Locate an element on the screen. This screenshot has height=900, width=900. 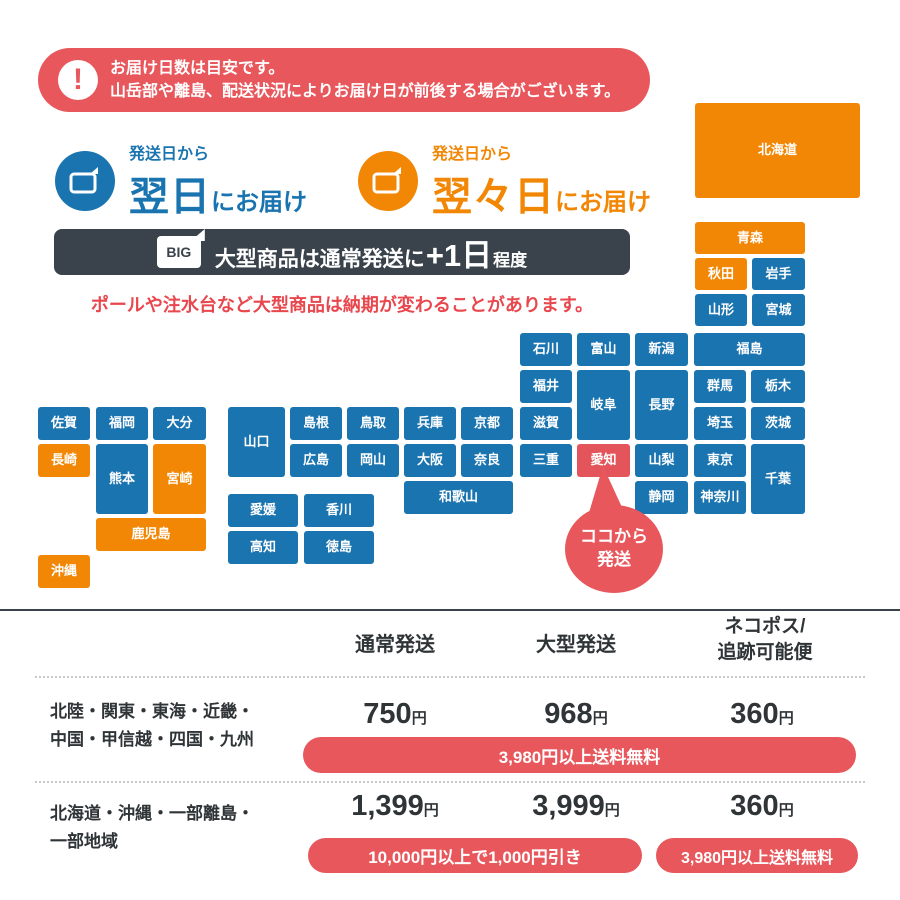
prefecture-block: 岩手 is located at coordinates (778, 274).